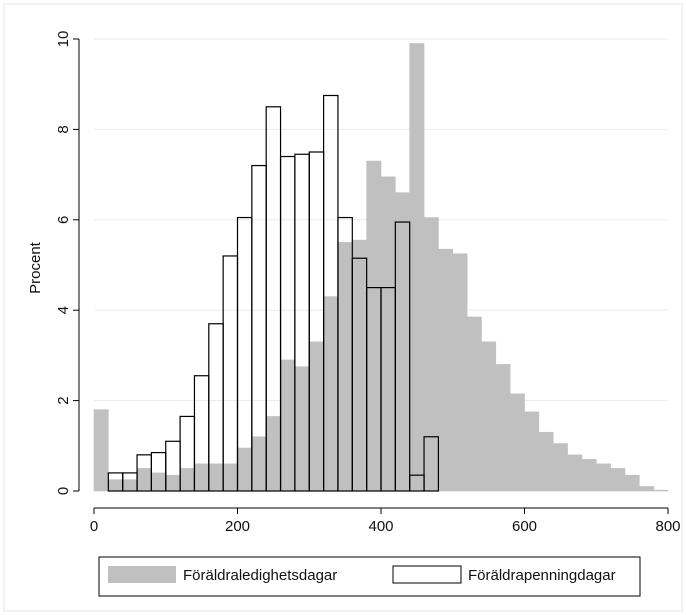  Describe the element at coordinates (94, 526) in the screenshot. I see `x-tick-label: 0` at that location.